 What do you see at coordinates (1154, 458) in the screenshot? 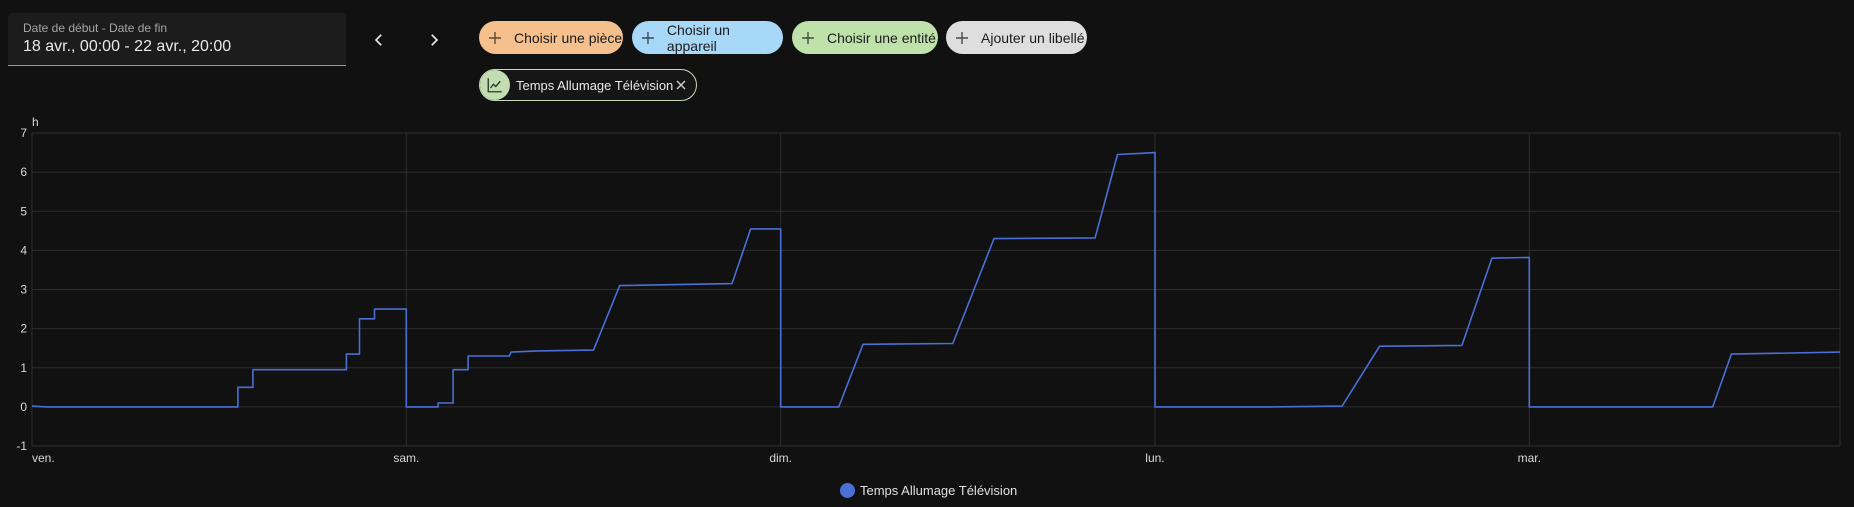
I see `x-tick-label: lun.` at bounding box center [1154, 458].